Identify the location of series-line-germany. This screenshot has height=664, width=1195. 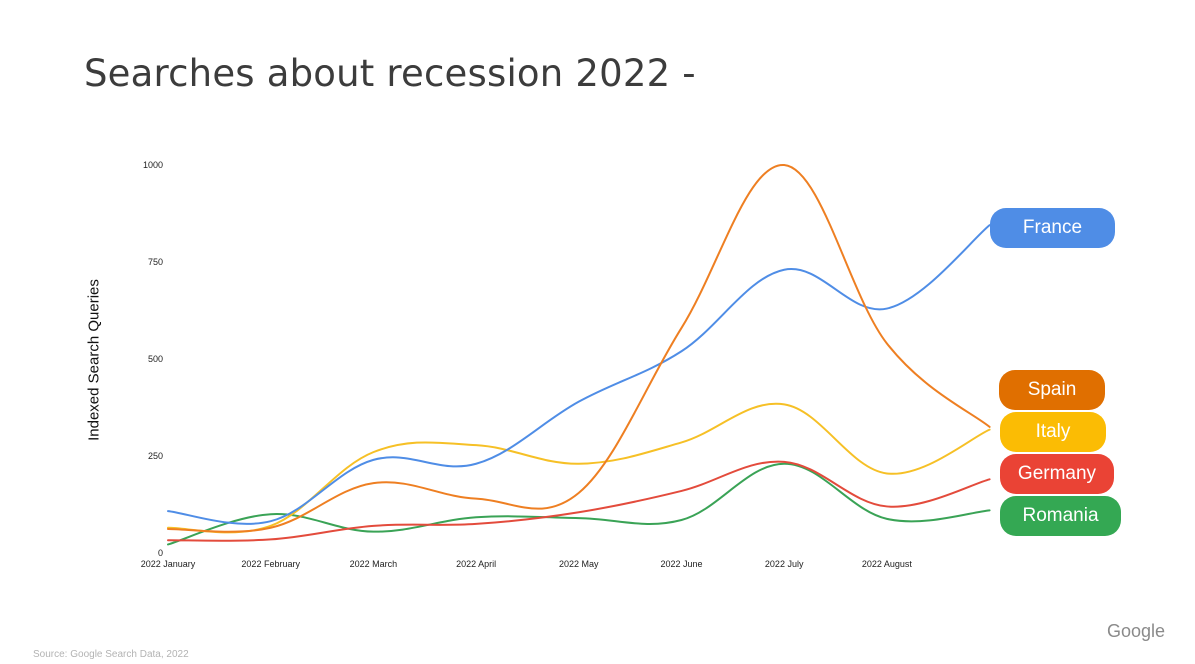
(579, 501).